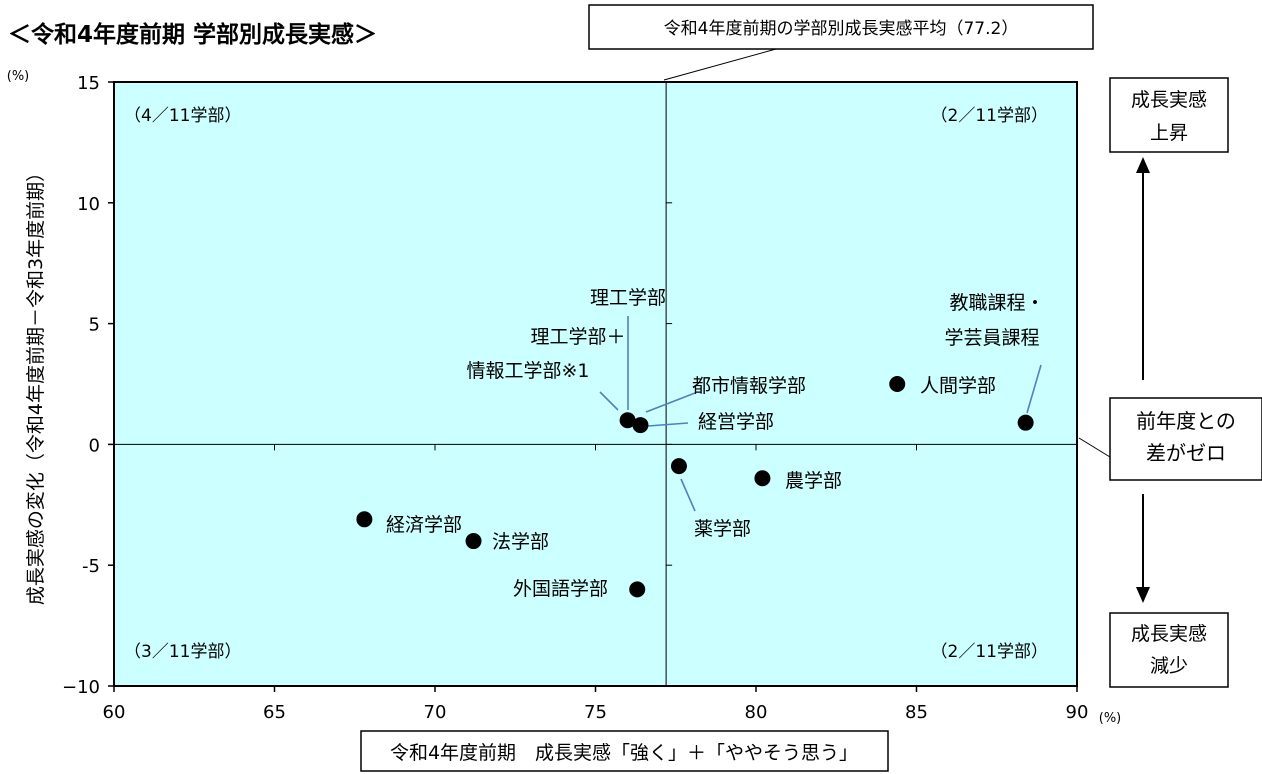  I want to click on x-tick-label: 60, so click(114, 712).